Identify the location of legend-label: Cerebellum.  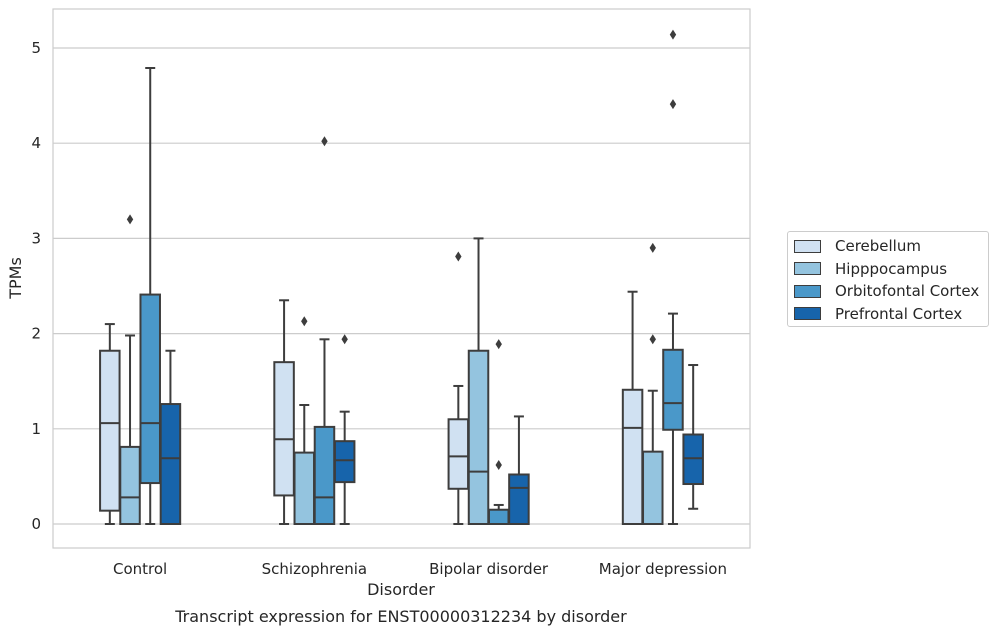
(878, 246).